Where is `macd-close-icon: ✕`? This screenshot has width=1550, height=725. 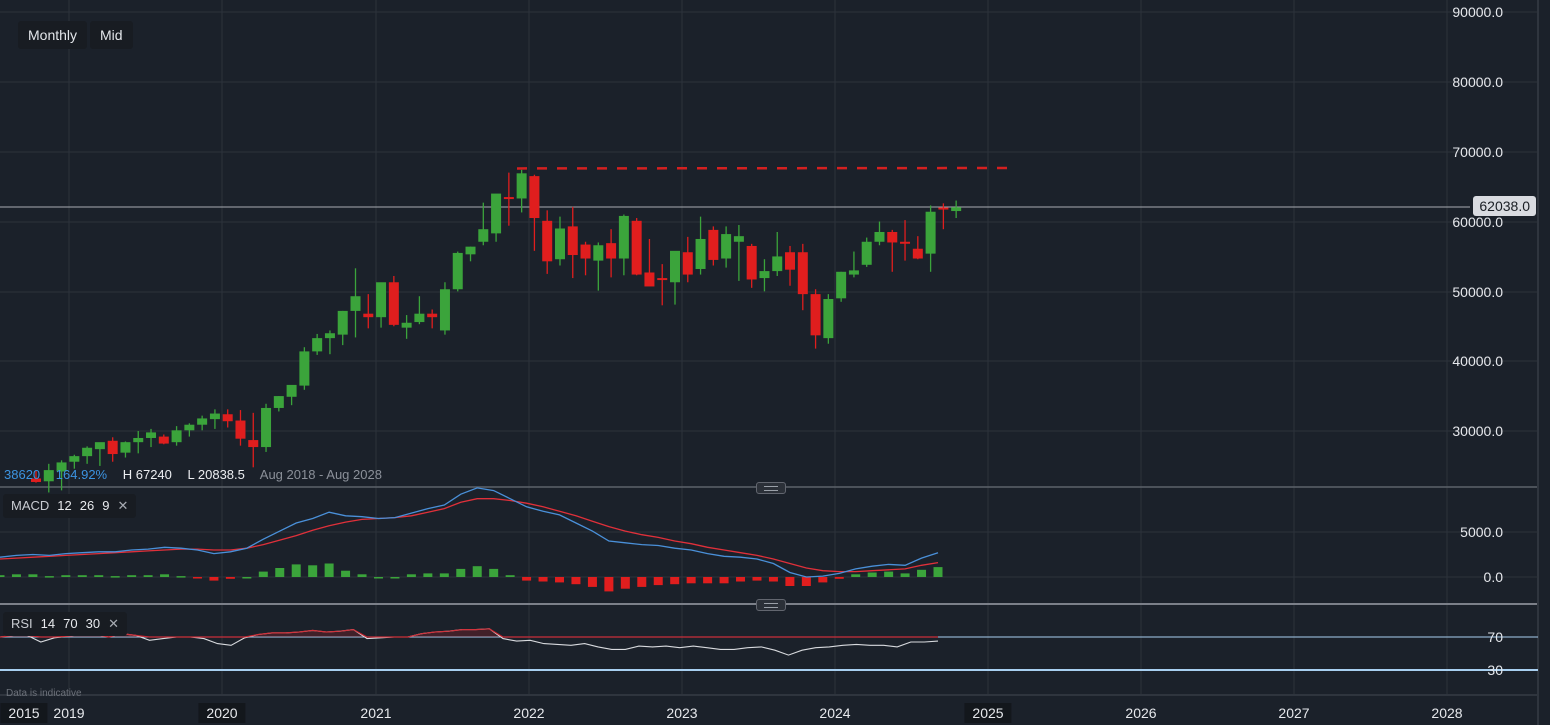
macd-close-icon: ✕ is located at coordinates (123, 505).